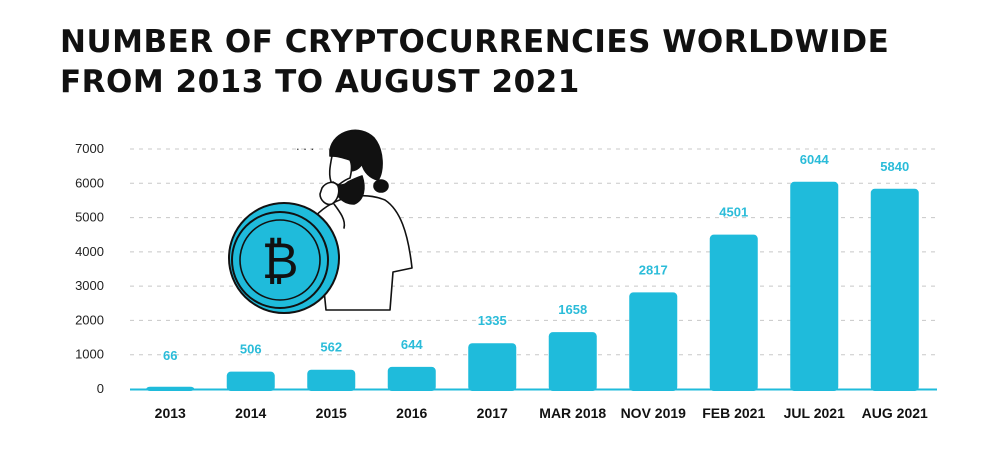 The height and width of the screenshot is (455, 1000). I want to click on y-tick-label: 3000, so click(89, 285).